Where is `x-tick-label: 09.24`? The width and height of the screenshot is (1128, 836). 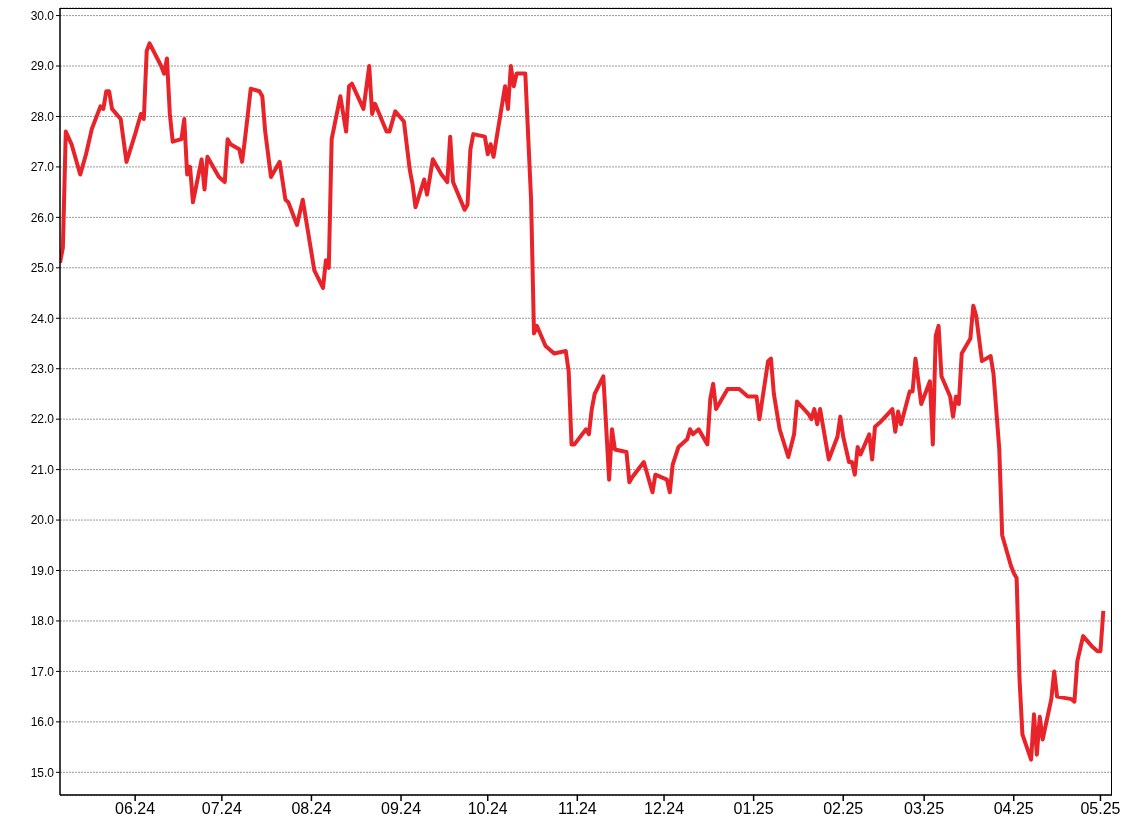 x-tick-label: 09.24 is located at coordinates (401, 809).